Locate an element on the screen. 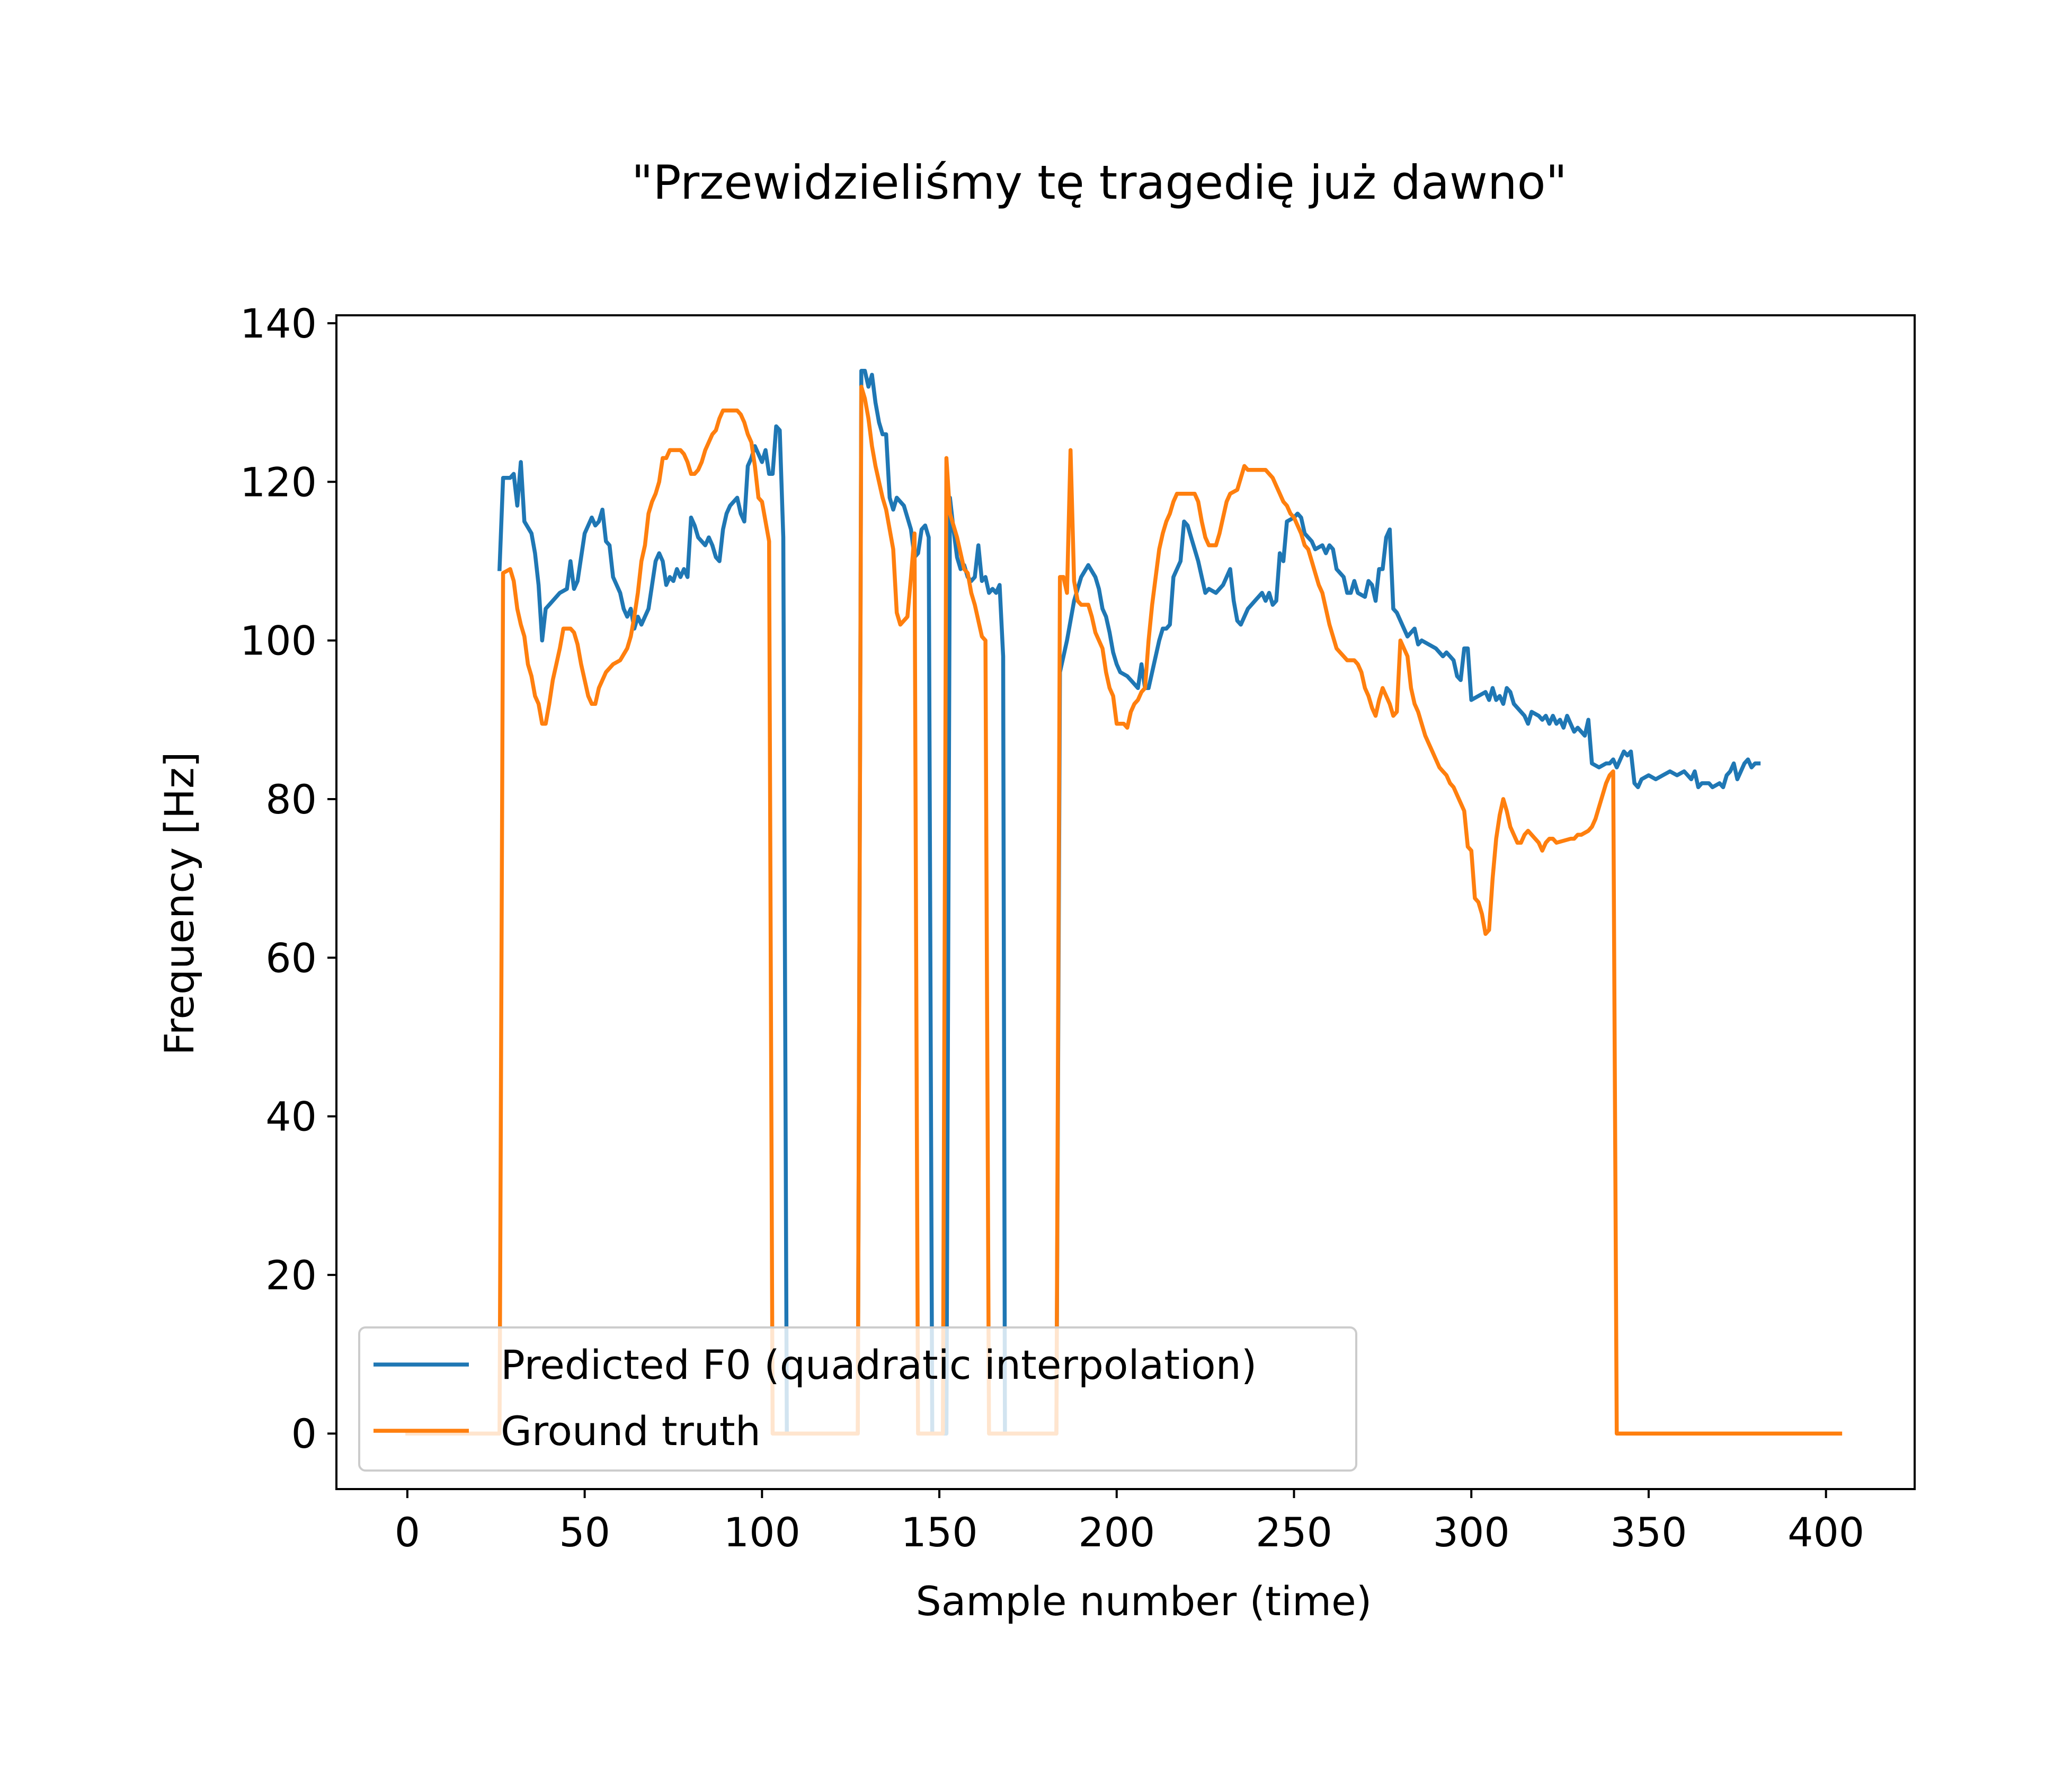 This screenshot has width=2072, height=1780. y-tick-label: 80 is located at coordinates (291, 799).